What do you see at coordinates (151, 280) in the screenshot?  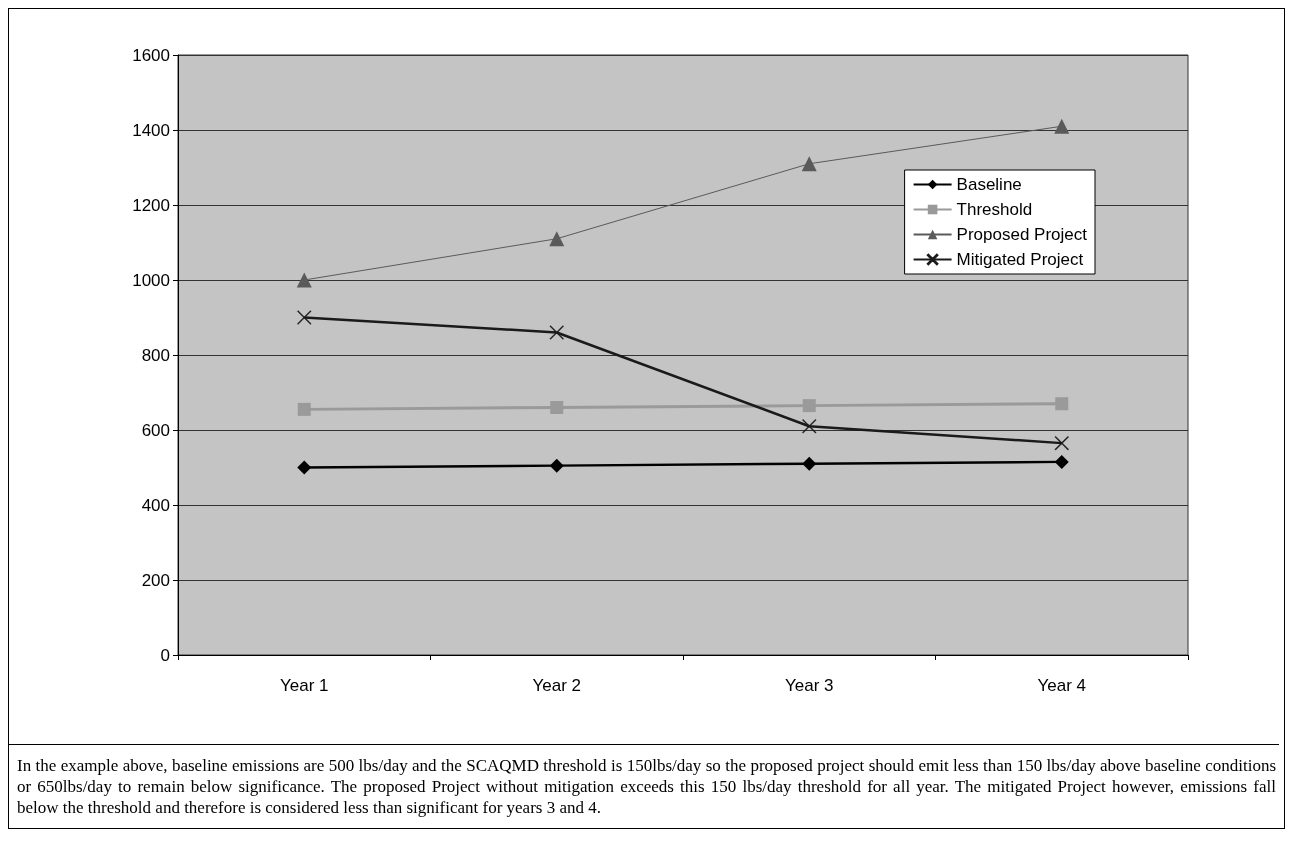 I see `y-tick-label: 1000` at bounding box center [151, 280].